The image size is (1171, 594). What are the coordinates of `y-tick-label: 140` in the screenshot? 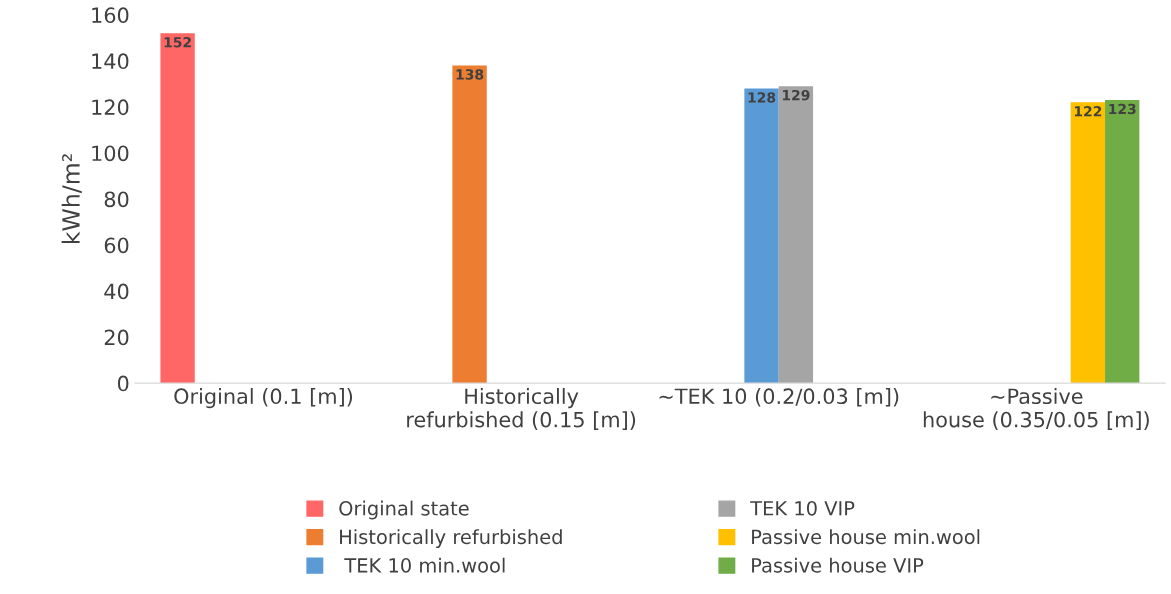 It's located at (110, 61).